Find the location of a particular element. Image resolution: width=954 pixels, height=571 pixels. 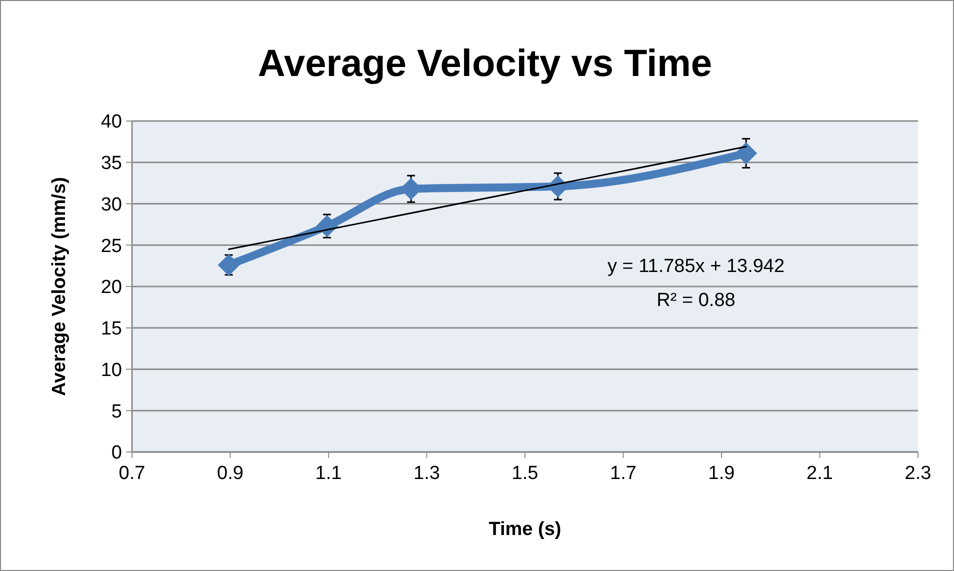

y-axis-title: Average Velocity (mm/s) is located at coordinates (59, 286).